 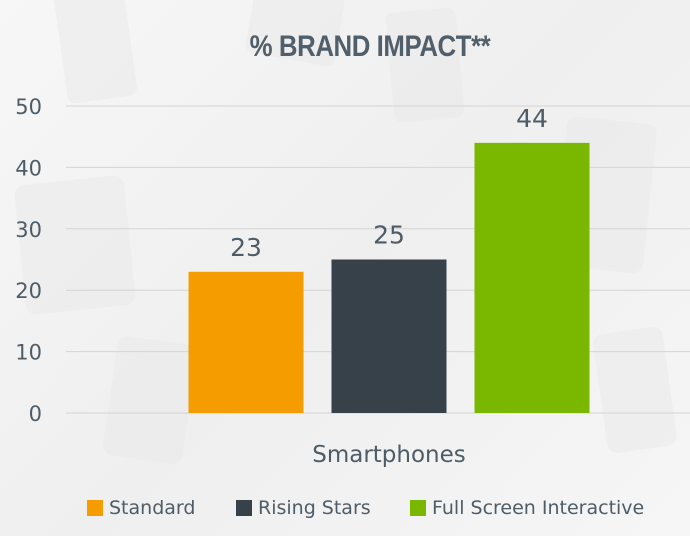 What do you see at coordinates (28, 230) in the screenshot?
I see `y-tick-label: 30` at bounding box center [28, 230].